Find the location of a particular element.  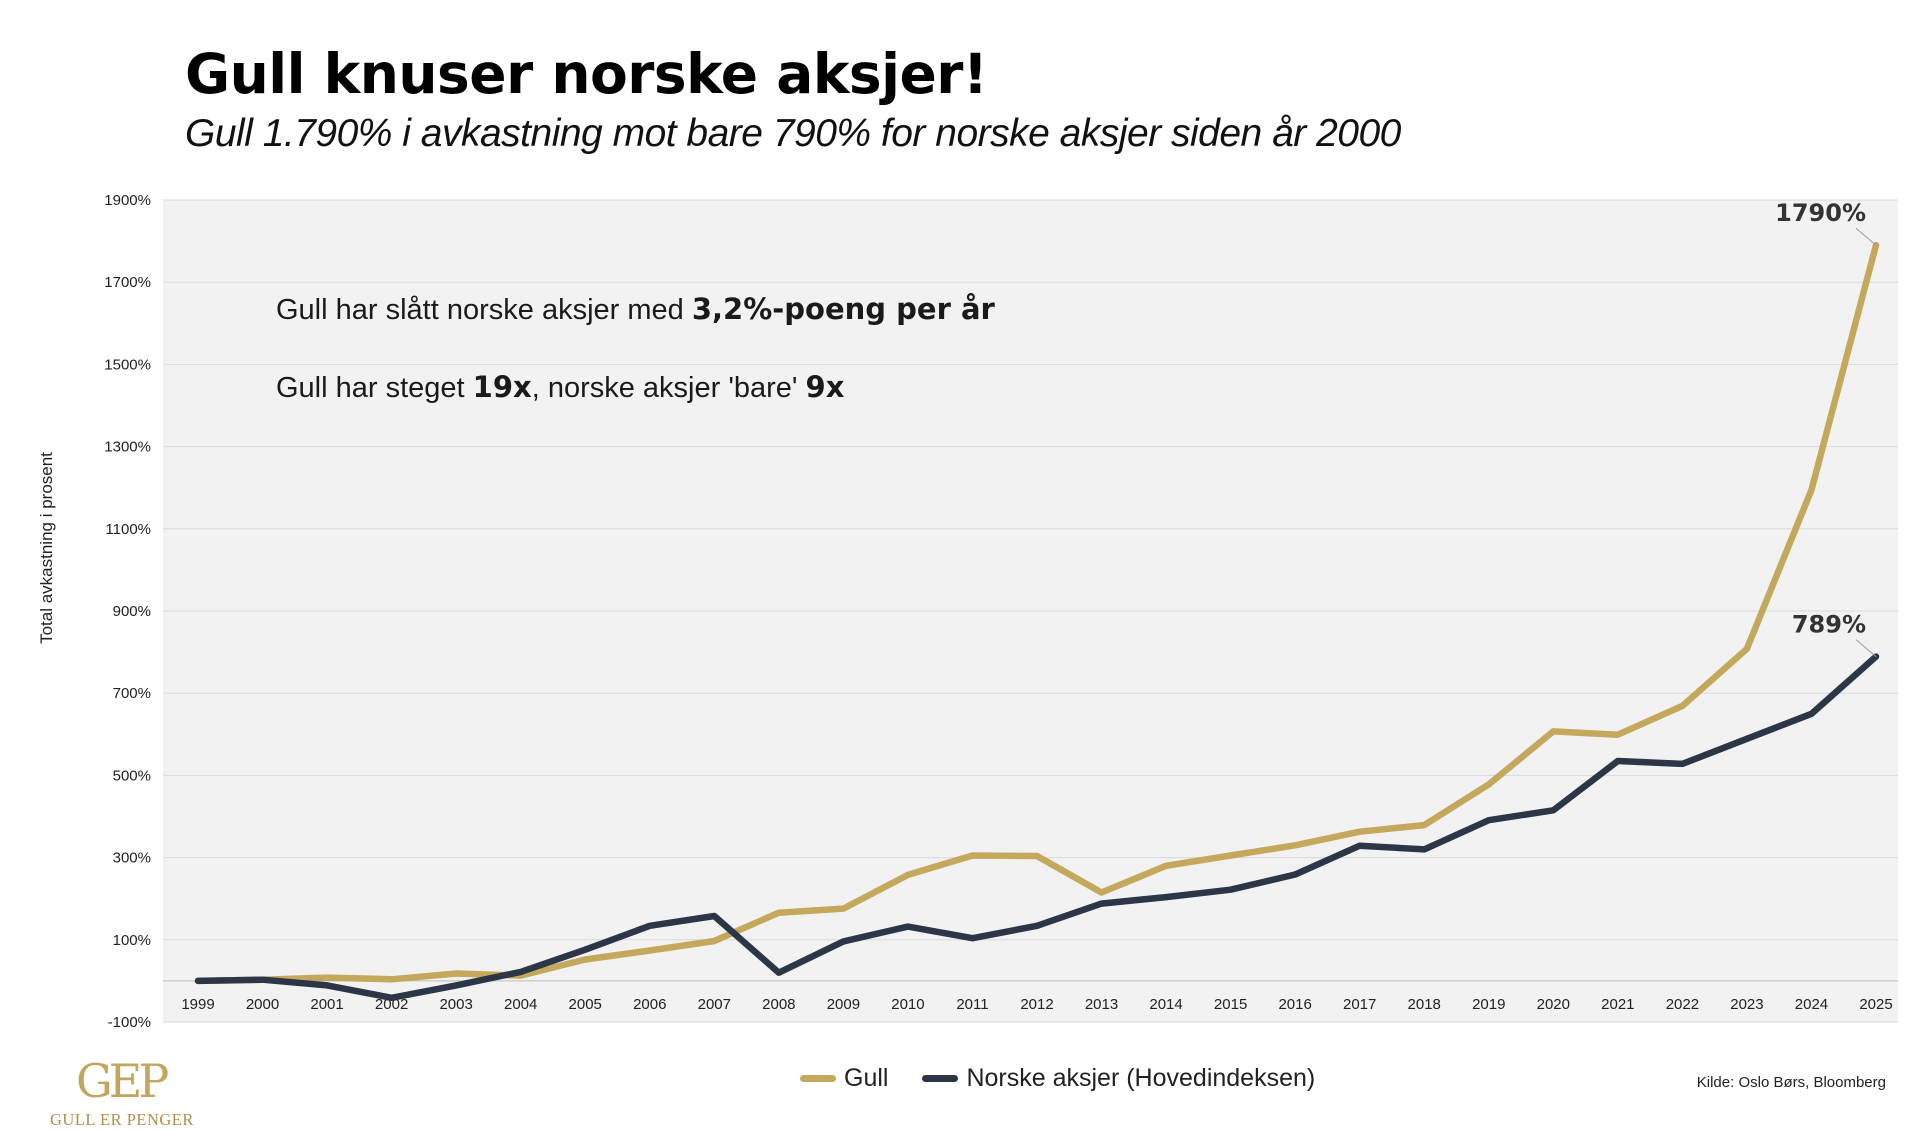

end-label-gull: 1790% is located at coordinates (1820, 213).